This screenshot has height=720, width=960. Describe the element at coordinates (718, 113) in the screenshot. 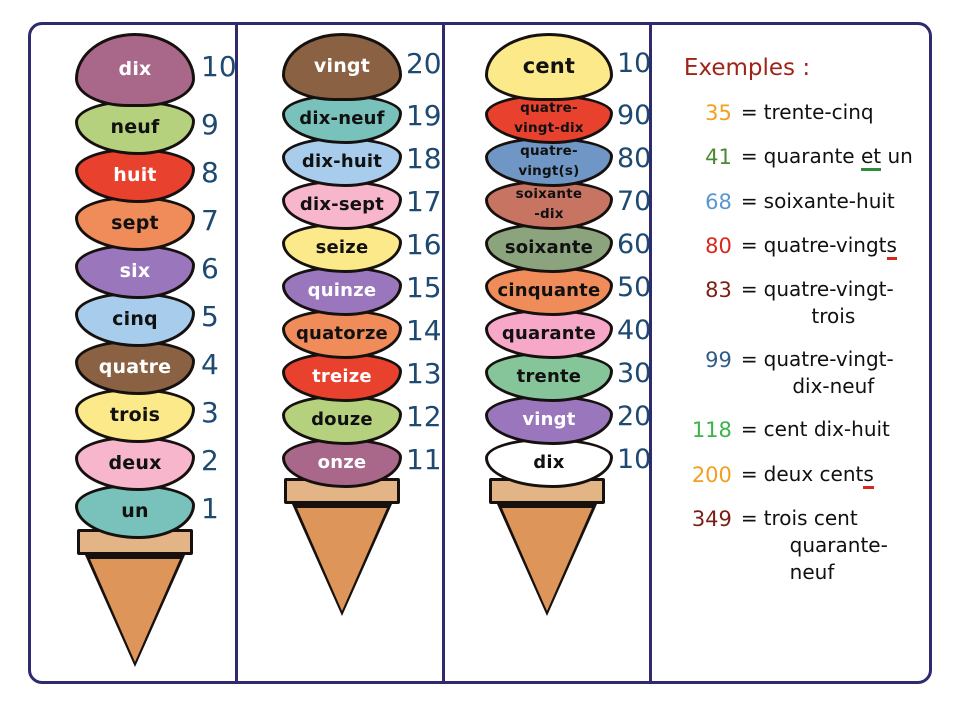

I see `example-number: 35` at that location.